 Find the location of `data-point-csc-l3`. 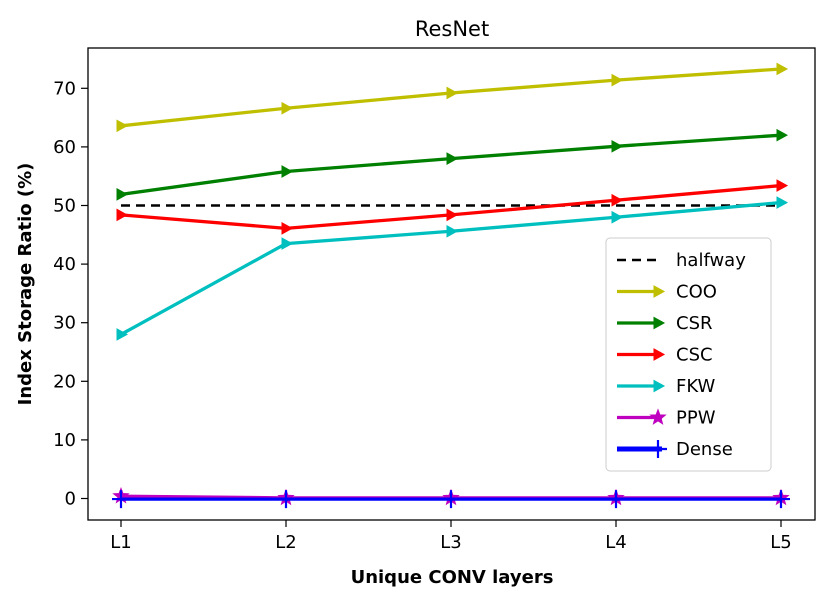

data-point-csc-l3 is located at coordinates (452, 215).